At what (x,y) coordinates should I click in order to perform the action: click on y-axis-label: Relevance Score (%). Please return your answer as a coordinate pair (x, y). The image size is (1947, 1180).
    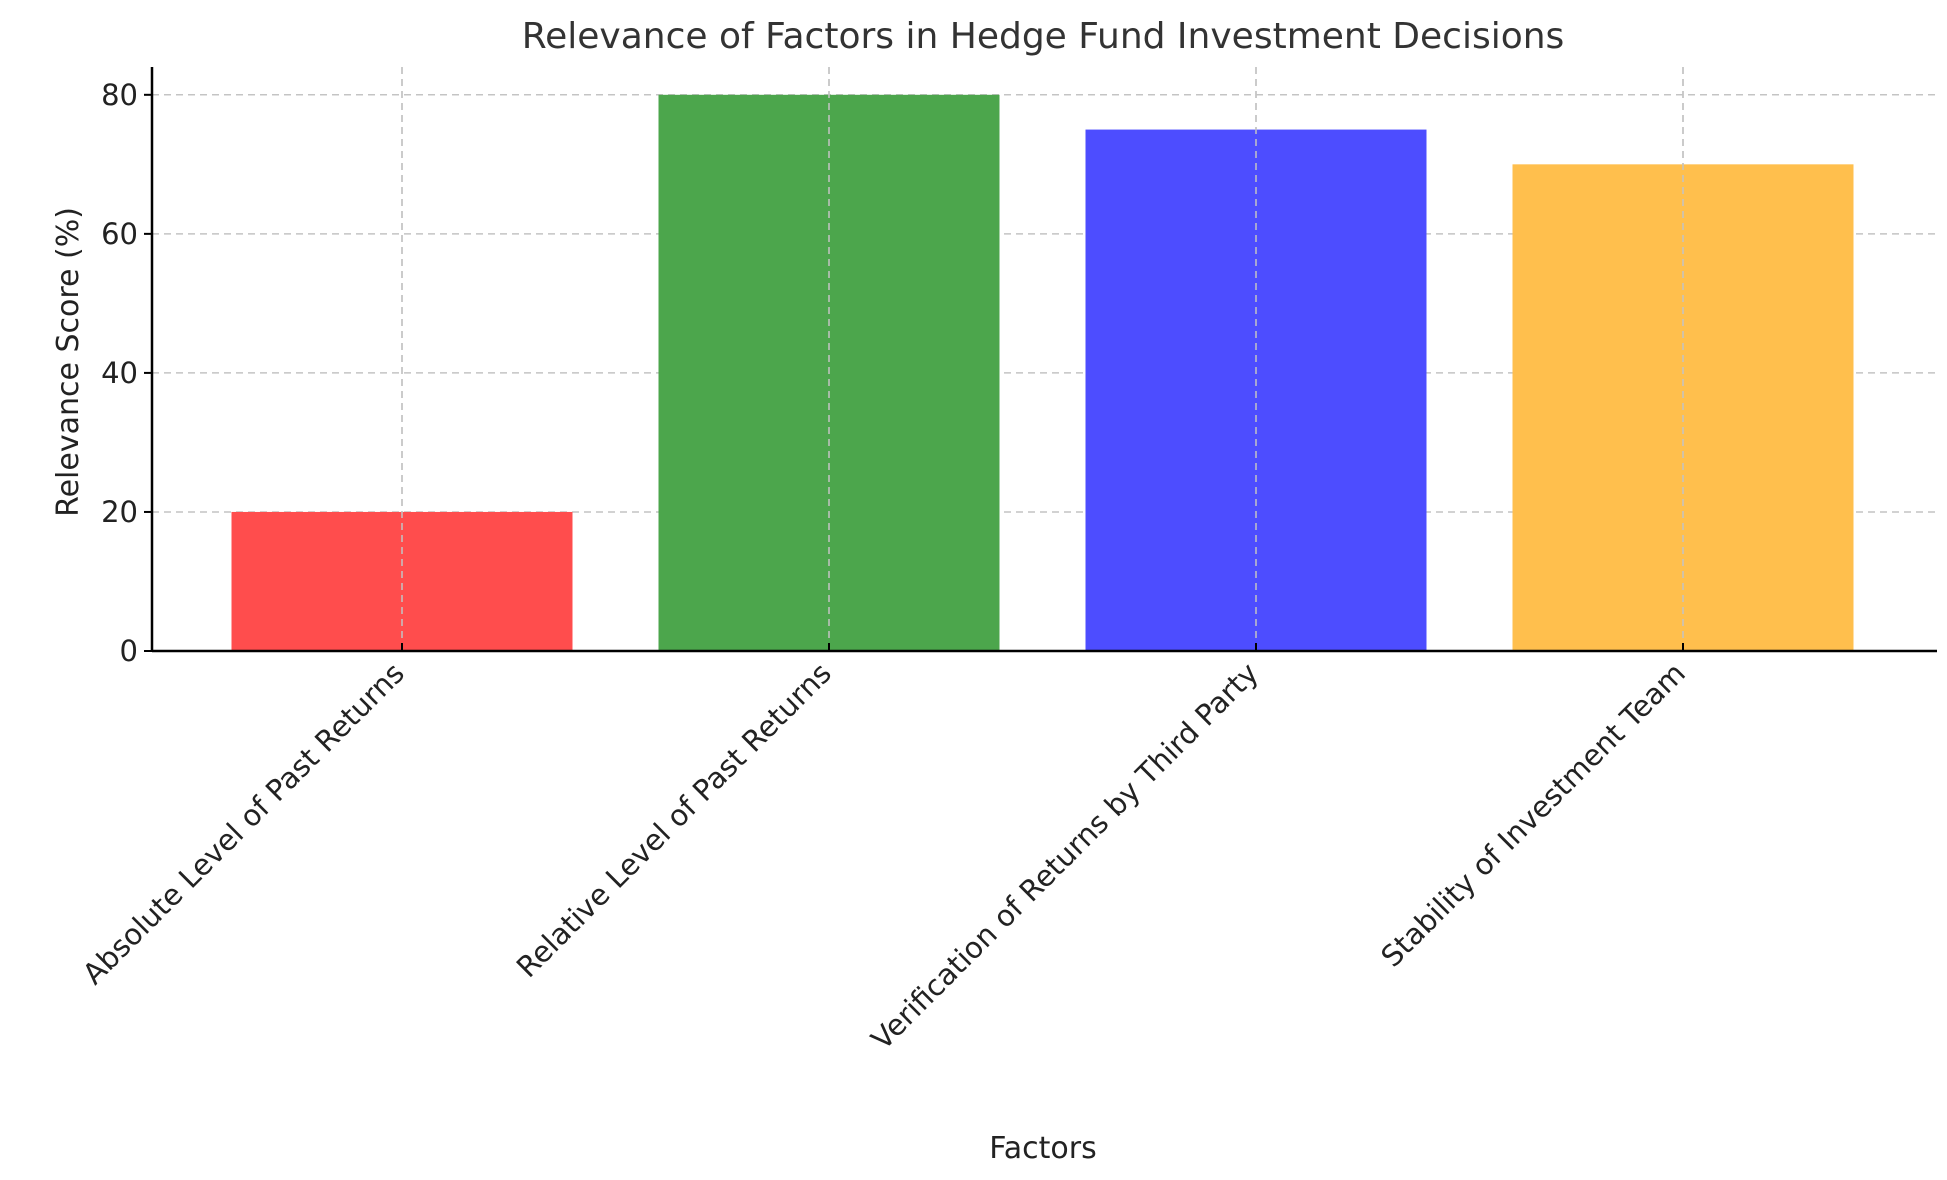
    Looking at the image, I should click on (68, 362).